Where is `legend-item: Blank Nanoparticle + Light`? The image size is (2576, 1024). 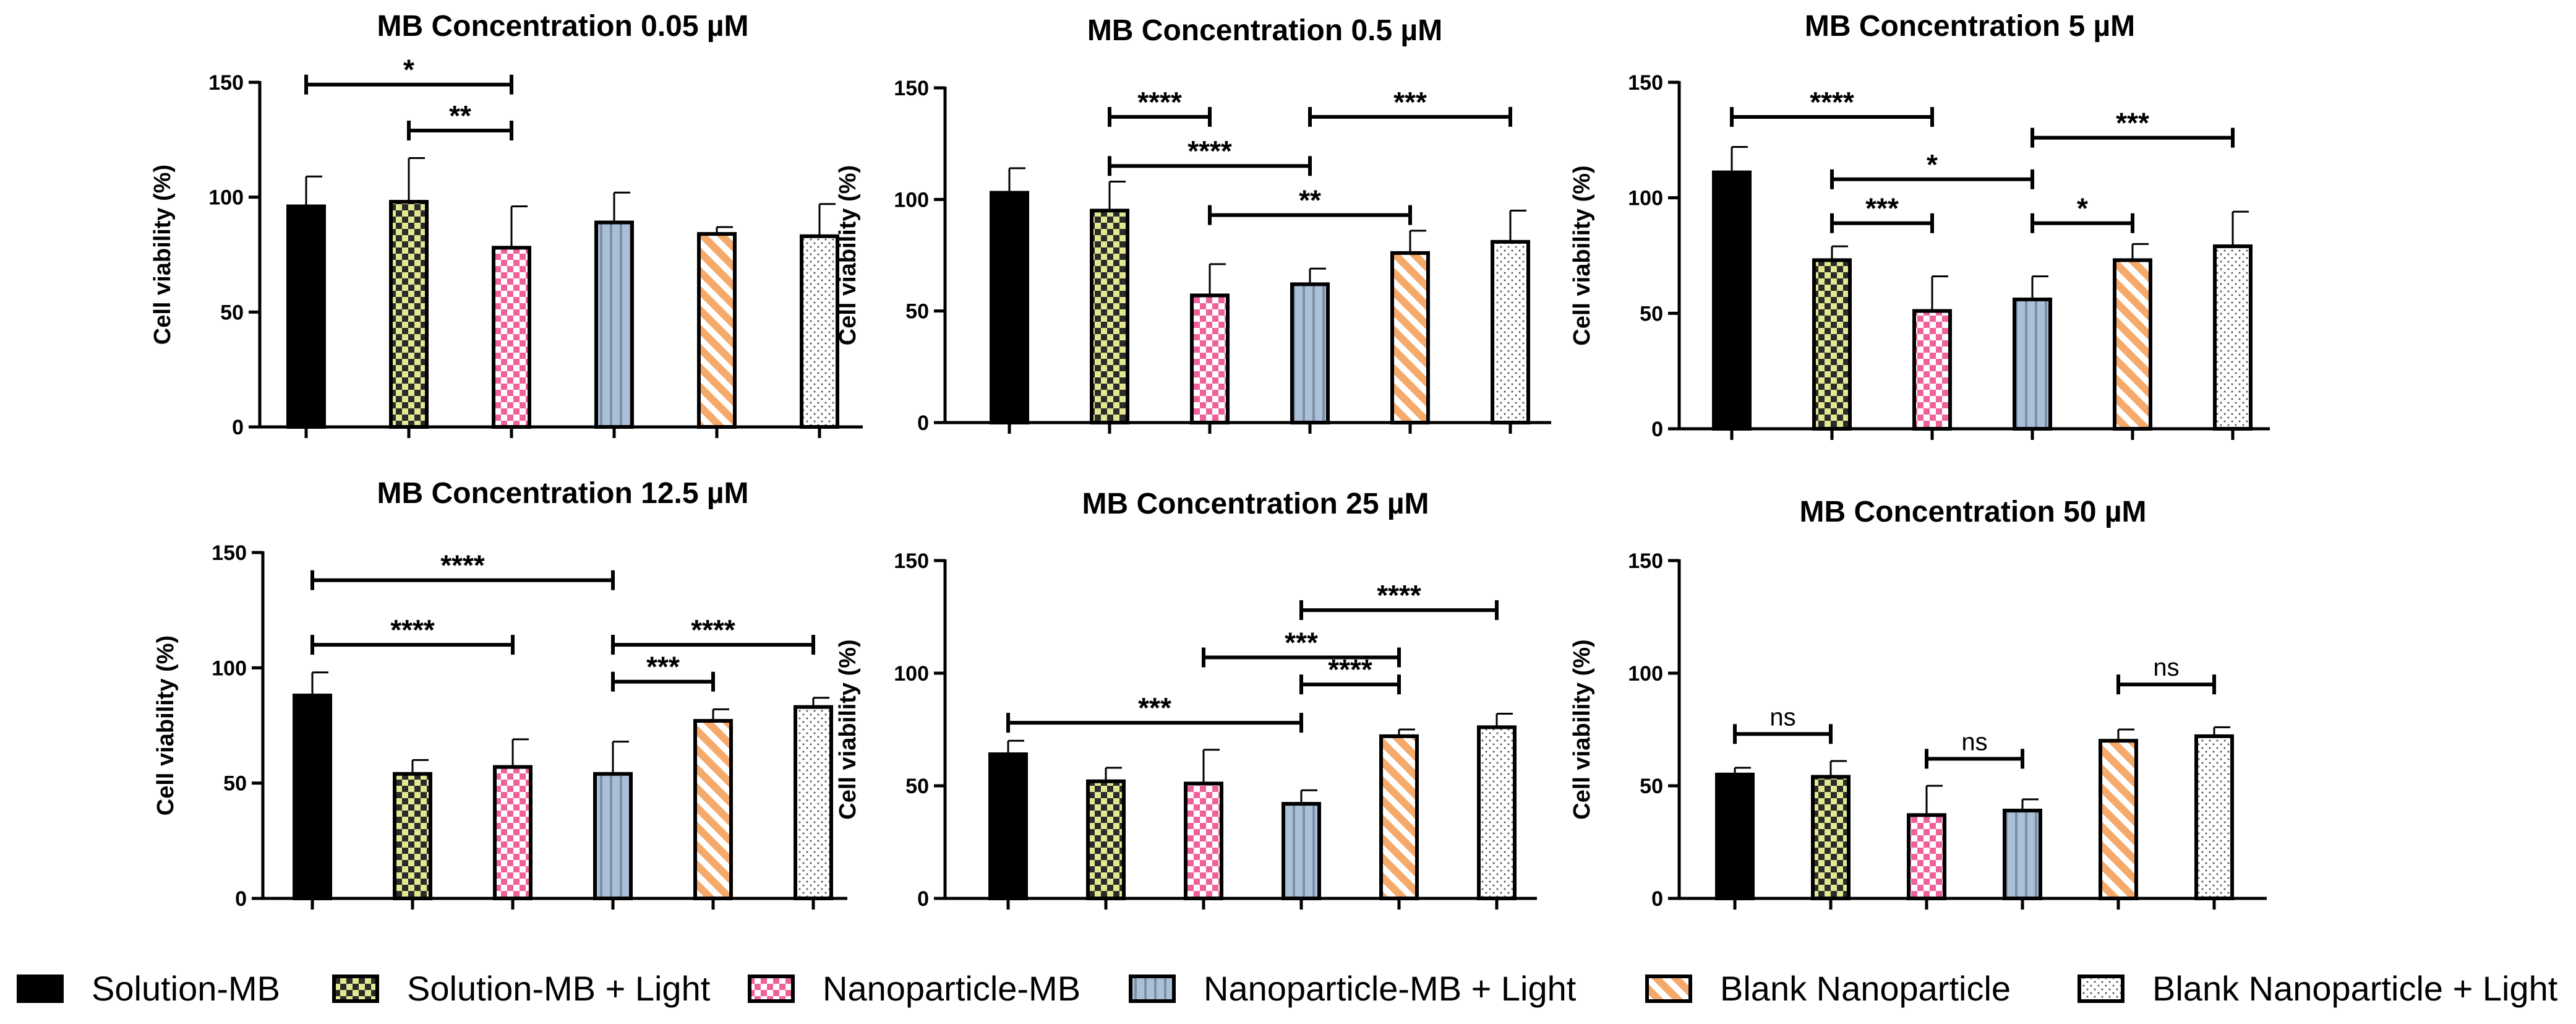 legend-item: Blank Nanoparticle + Light is located at coordinates (2318, 988).